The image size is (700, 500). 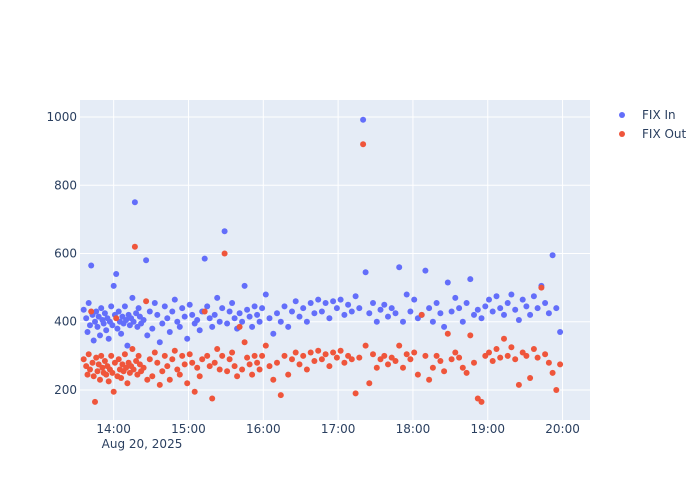 What do you see at coordinates (647, 115) in the screenshot?
I see `legend-item-fix-in: FIX In` at bounding box center [647, 115].